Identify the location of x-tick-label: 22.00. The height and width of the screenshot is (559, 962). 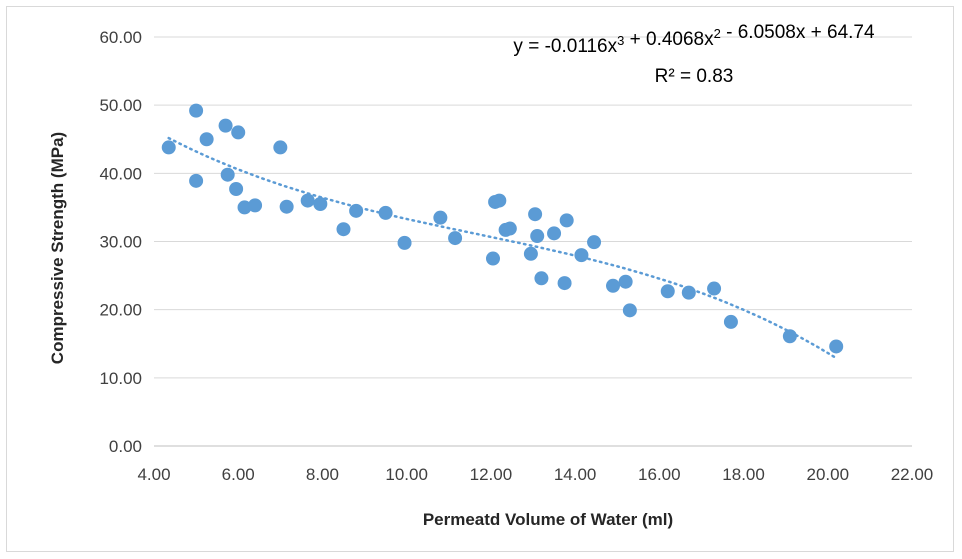
(912, 474).